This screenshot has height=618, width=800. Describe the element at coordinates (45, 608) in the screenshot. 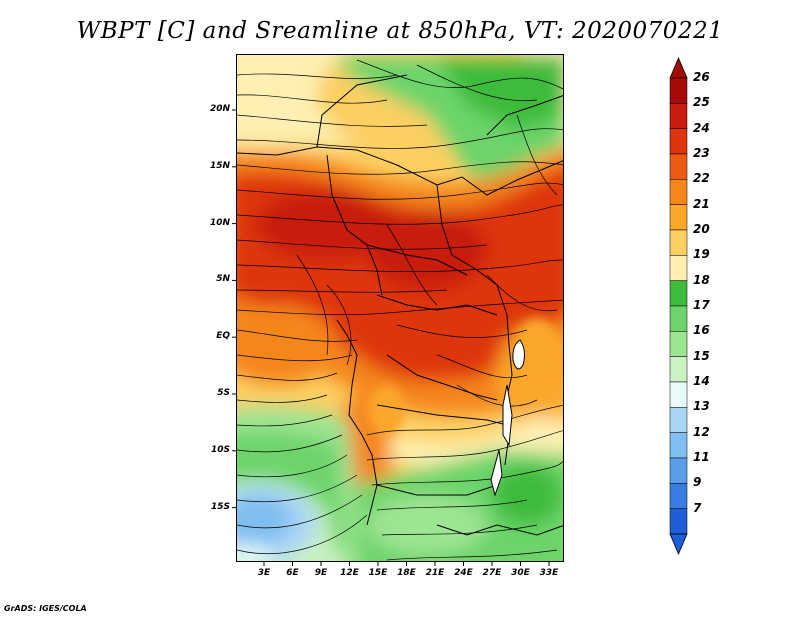

I see `grads-credit: GrADS: IGES/COLA` at that location.